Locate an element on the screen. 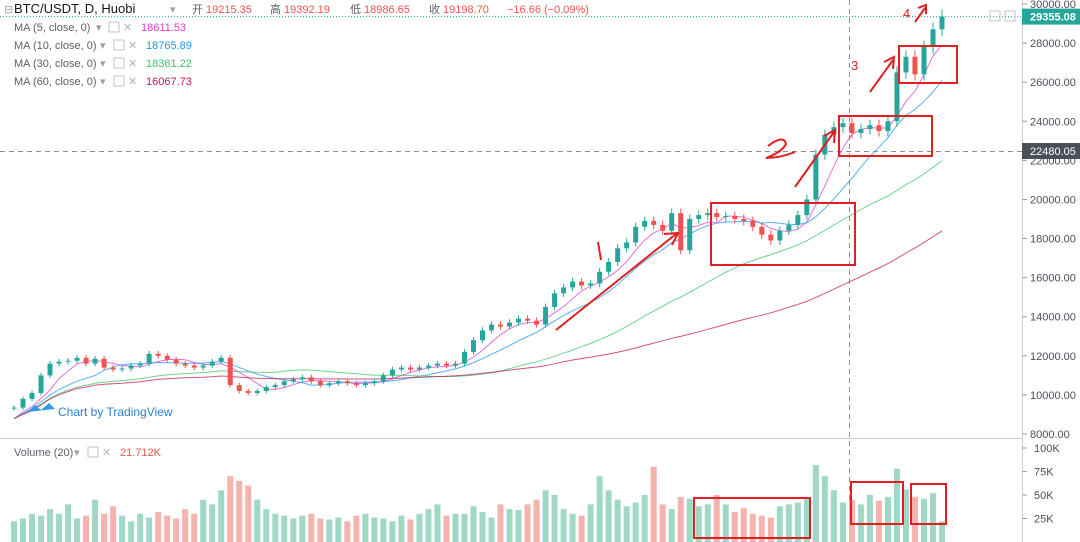 This screenshot has height=542, width=1080. price-tick-label: 30000.00 is located at coordinates (1053, 5).